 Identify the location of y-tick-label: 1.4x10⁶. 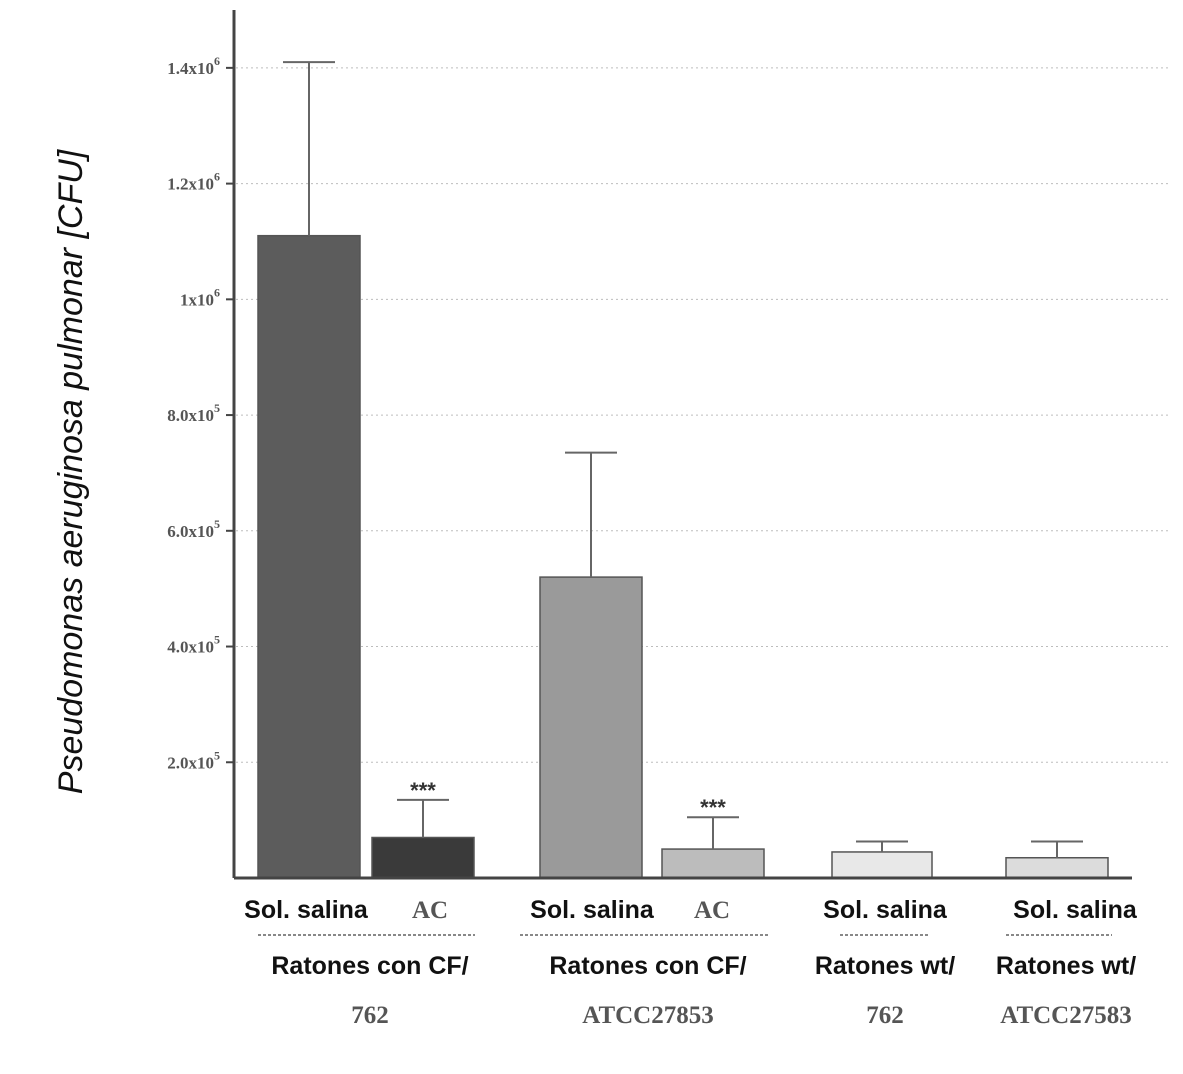
(193, 66).